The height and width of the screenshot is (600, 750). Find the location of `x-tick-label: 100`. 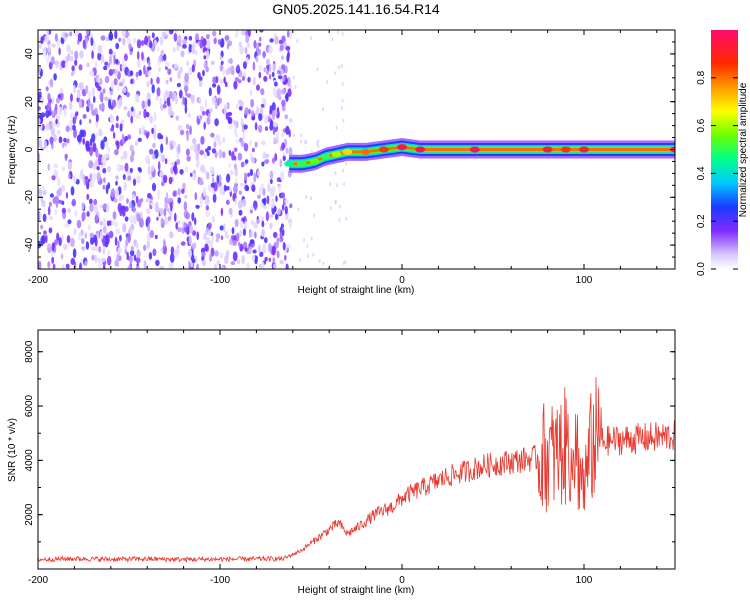

x-tick-label: 100 is located at coordinates (584, 280).